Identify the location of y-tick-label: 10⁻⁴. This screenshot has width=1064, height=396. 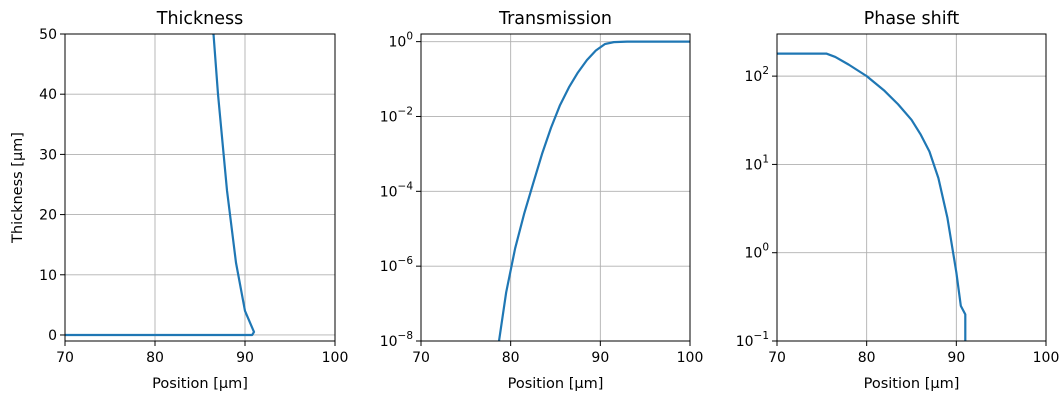
(397, 190).